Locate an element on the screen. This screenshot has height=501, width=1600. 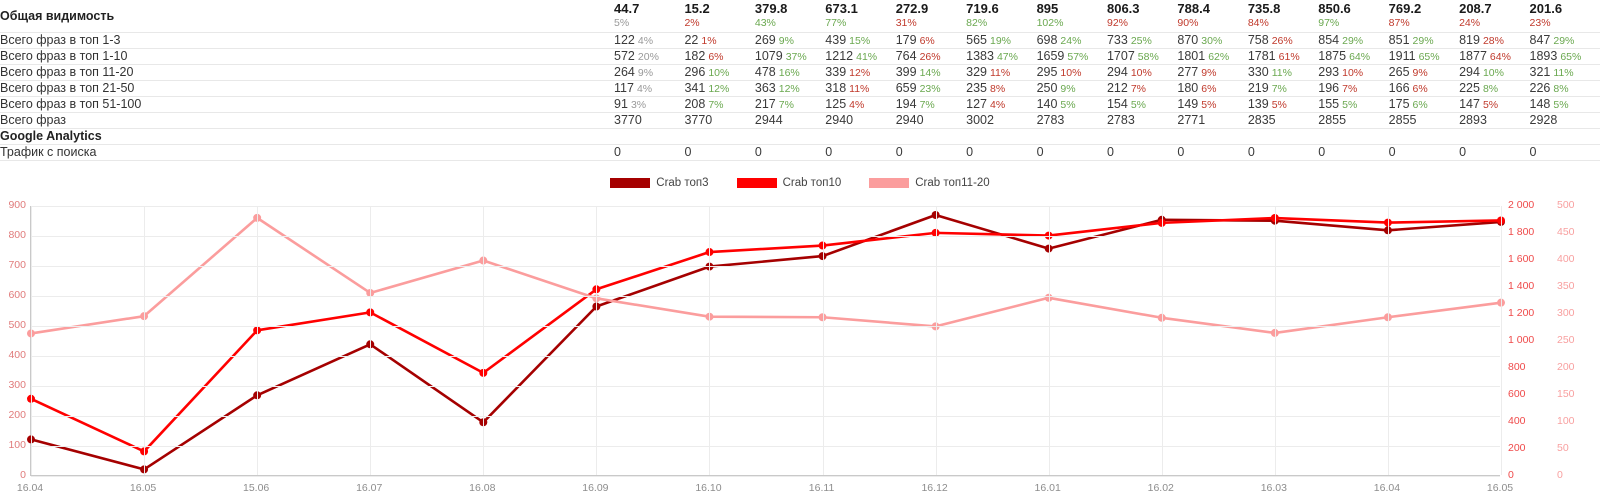
x-axis-label-2: 15.06 is located at coordinates (256, 488).